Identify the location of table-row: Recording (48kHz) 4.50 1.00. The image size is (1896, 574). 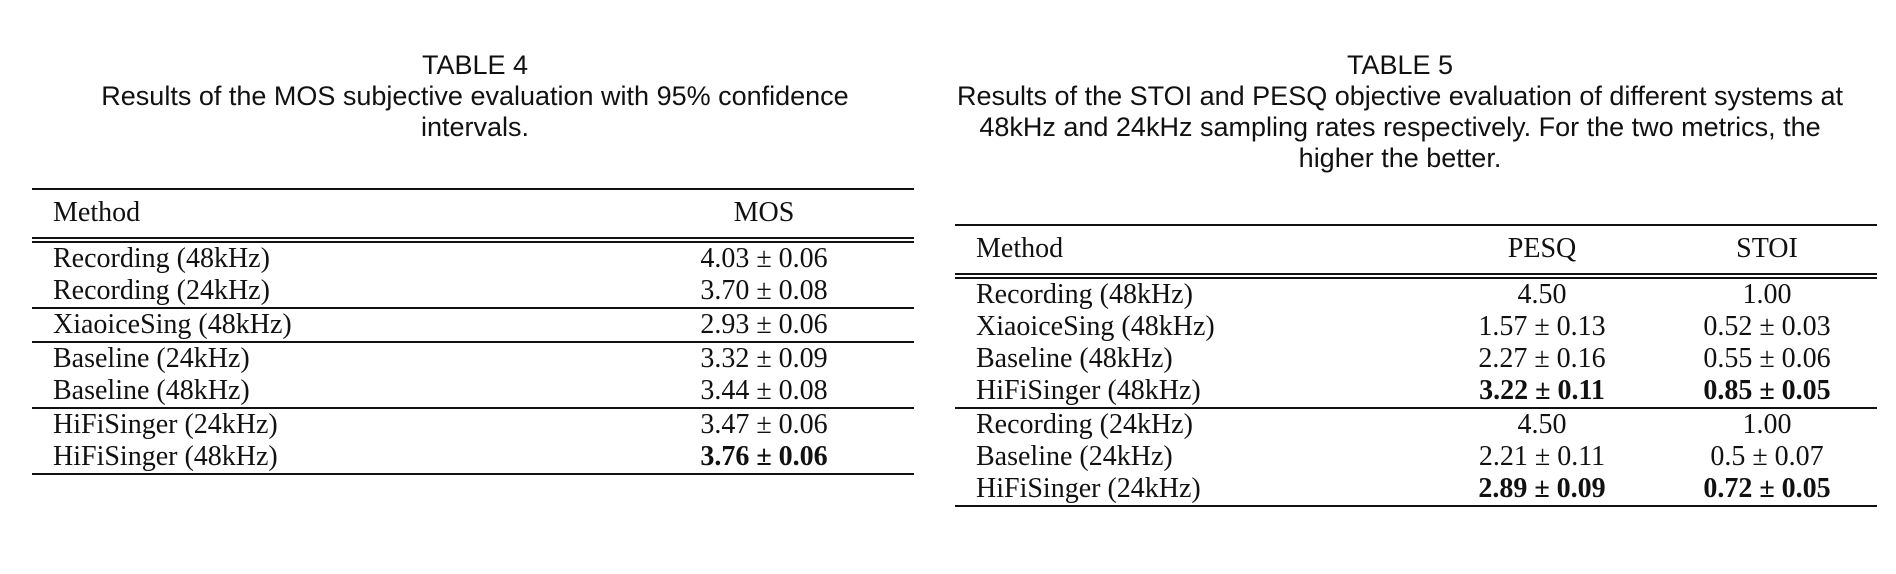
(1416, 293).